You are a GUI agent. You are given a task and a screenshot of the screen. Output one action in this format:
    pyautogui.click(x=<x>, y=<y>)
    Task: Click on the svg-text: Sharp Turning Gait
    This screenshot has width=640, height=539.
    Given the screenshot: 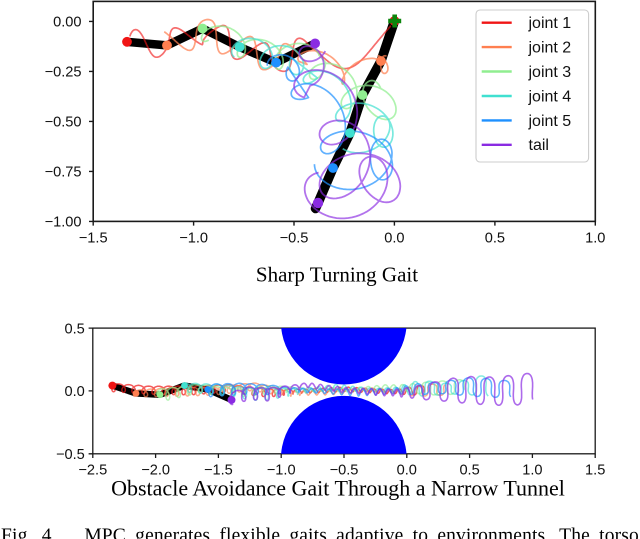 What is the action you would take?
    pyautogui.click(x=337, y=275)
    